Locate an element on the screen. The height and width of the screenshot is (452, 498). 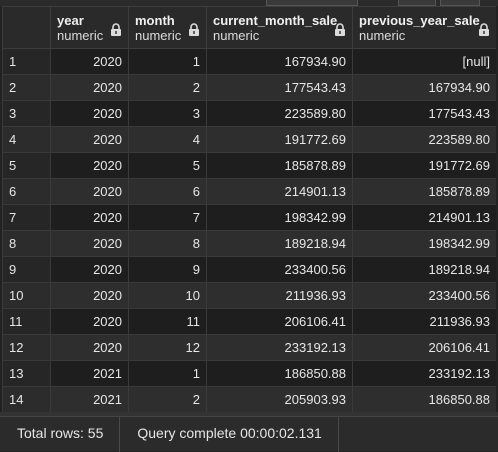
cell-month: 7 is located at coordinates (167, 217).